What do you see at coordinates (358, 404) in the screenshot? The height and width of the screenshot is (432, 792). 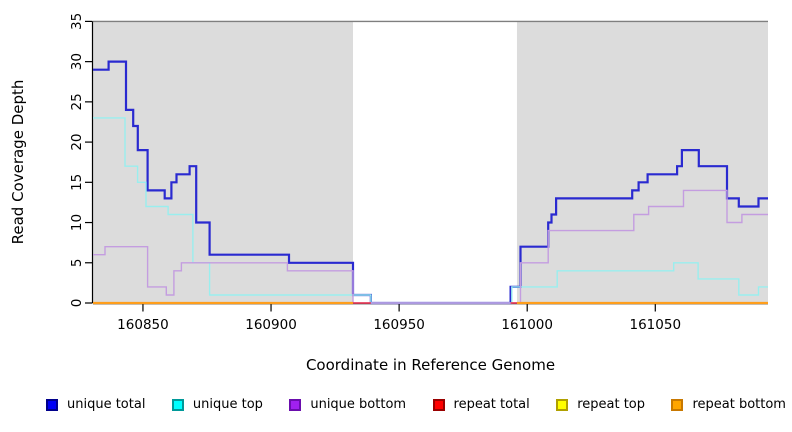 I see `legend-label: unique bottom` at bounding box center [358, 404].